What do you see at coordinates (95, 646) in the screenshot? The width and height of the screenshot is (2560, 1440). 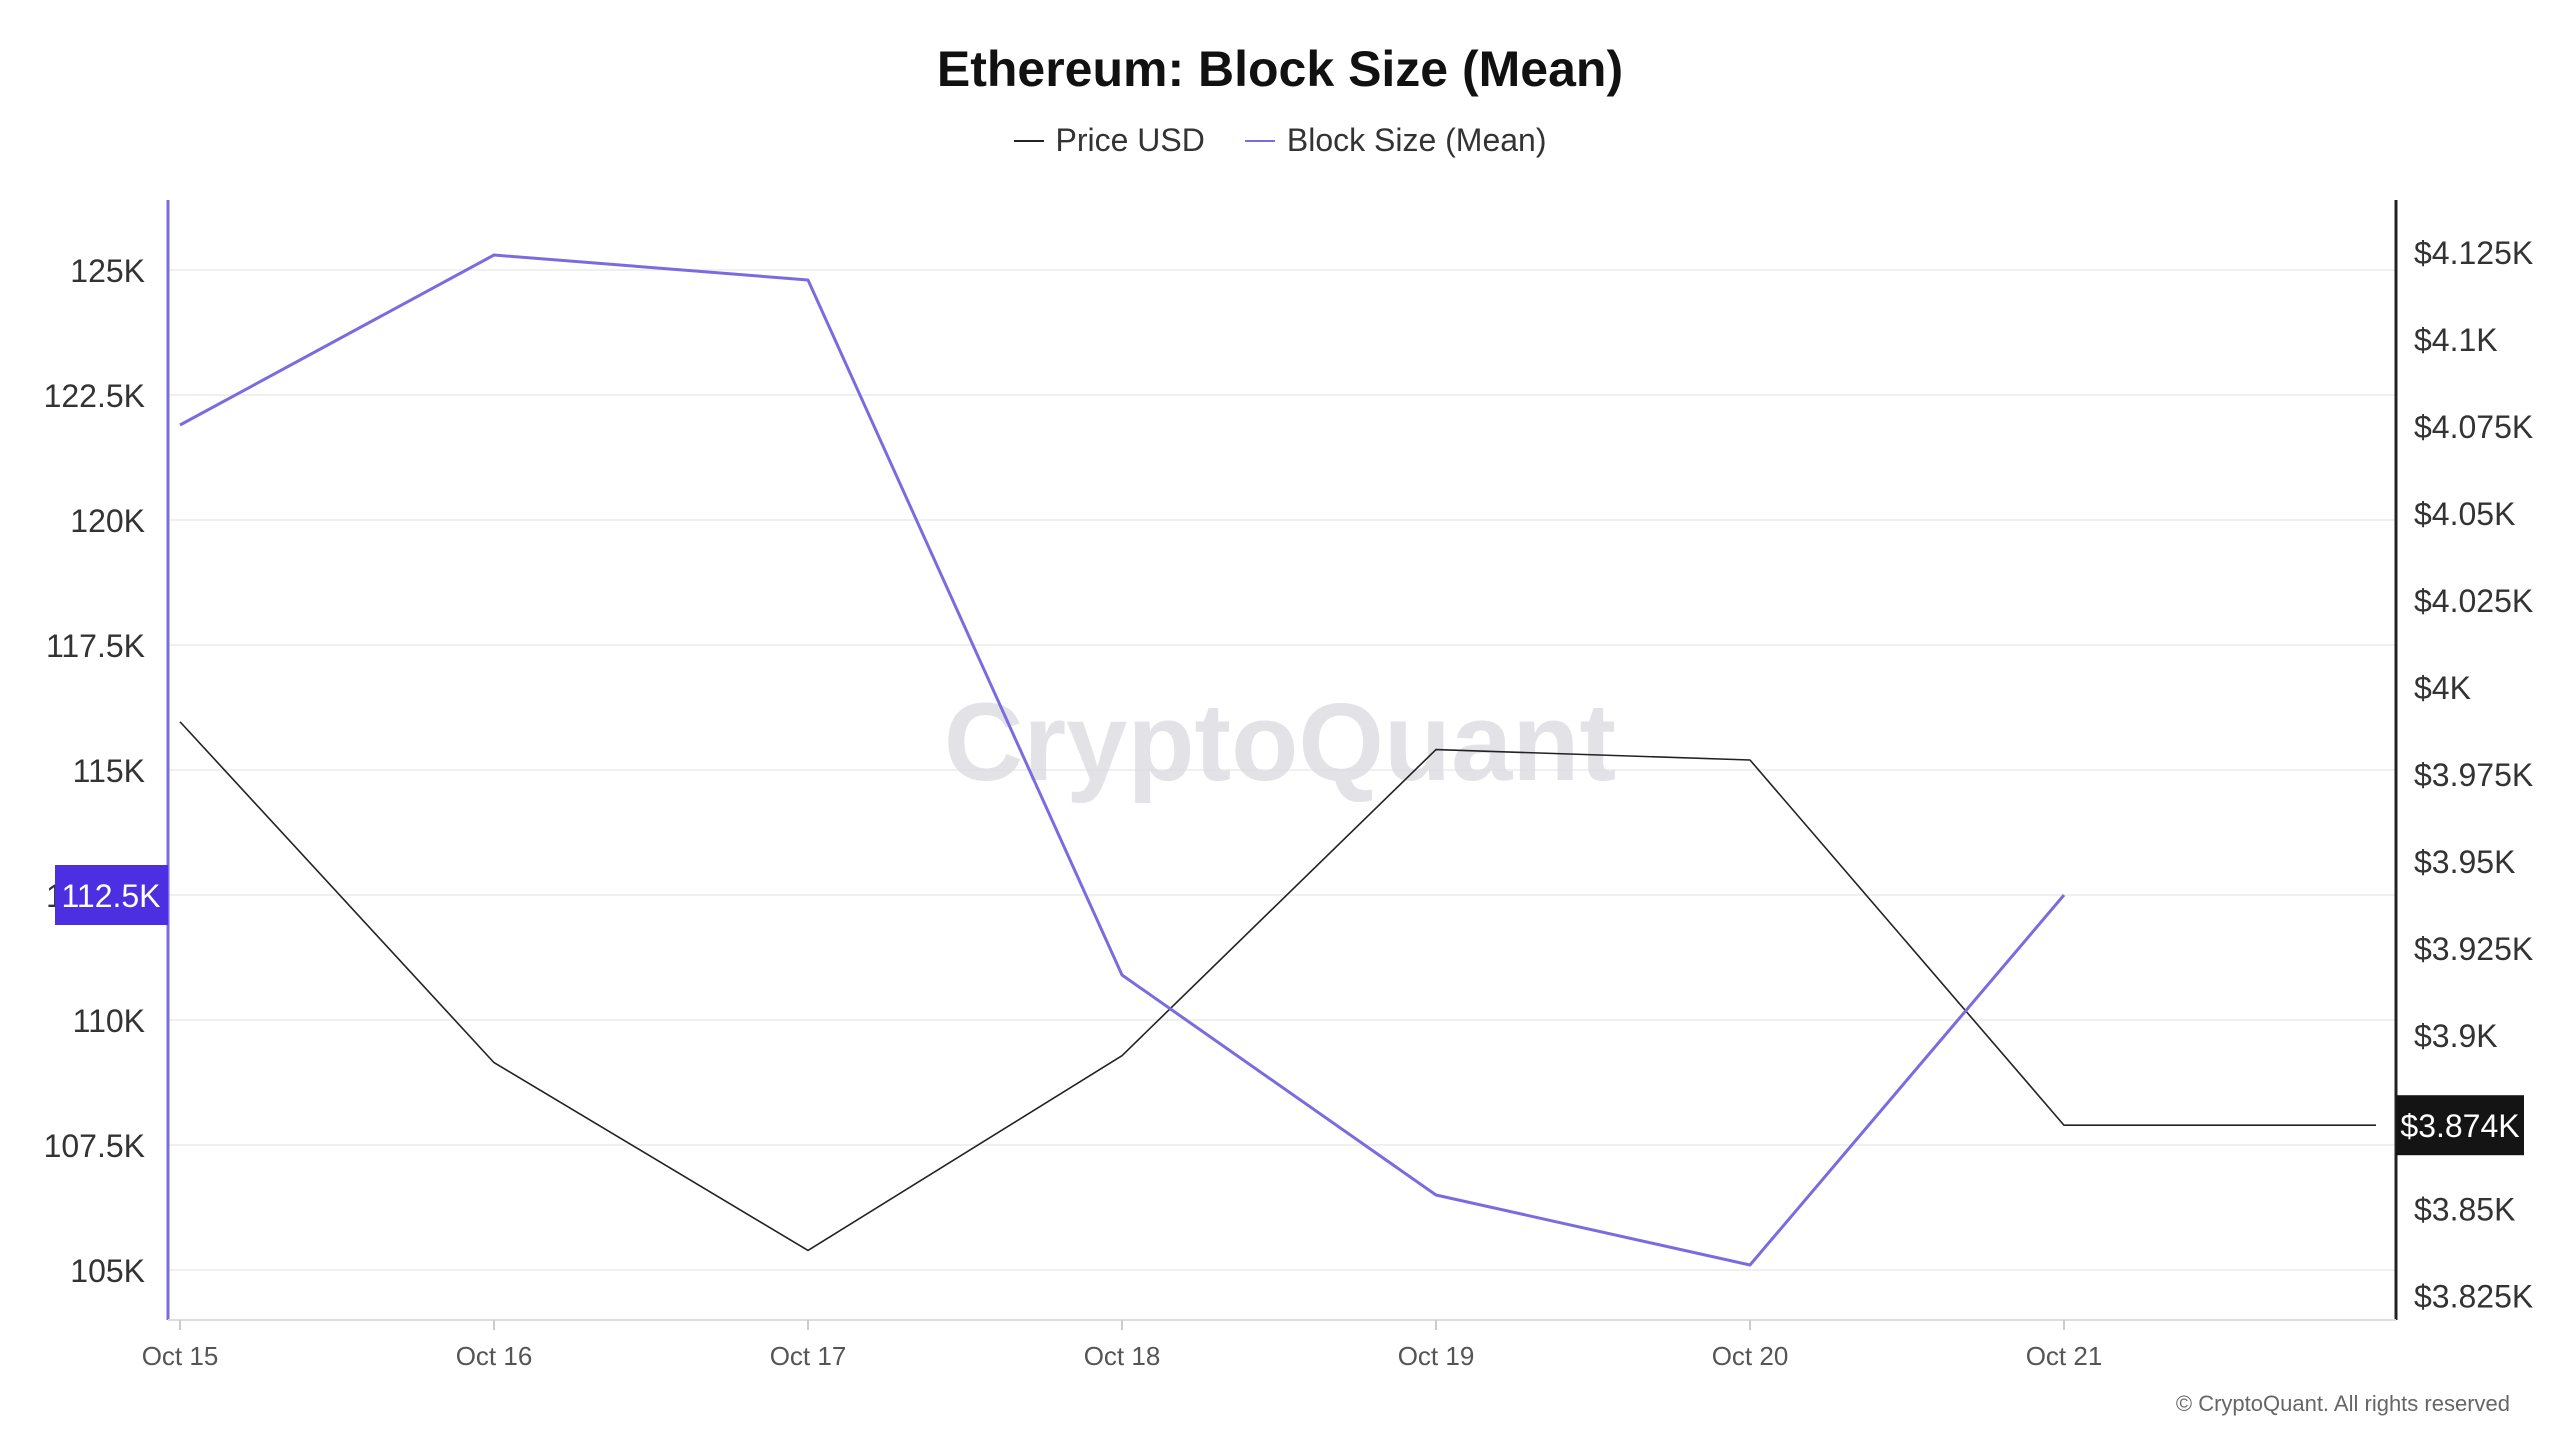 I see `y-left-tick-label: 117.5K` at bounding box center [95, 646].